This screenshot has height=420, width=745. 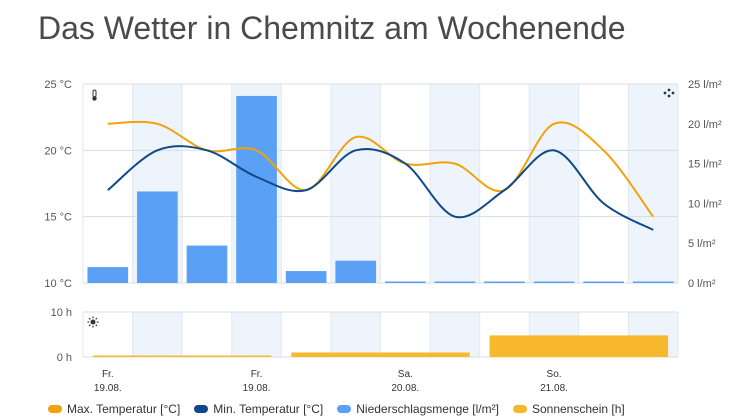 What do you see at coordinates (705, 204) in the screenshot?
I see `y-right-tick-label: 10 l/m²` at bounding box center [705, 204].